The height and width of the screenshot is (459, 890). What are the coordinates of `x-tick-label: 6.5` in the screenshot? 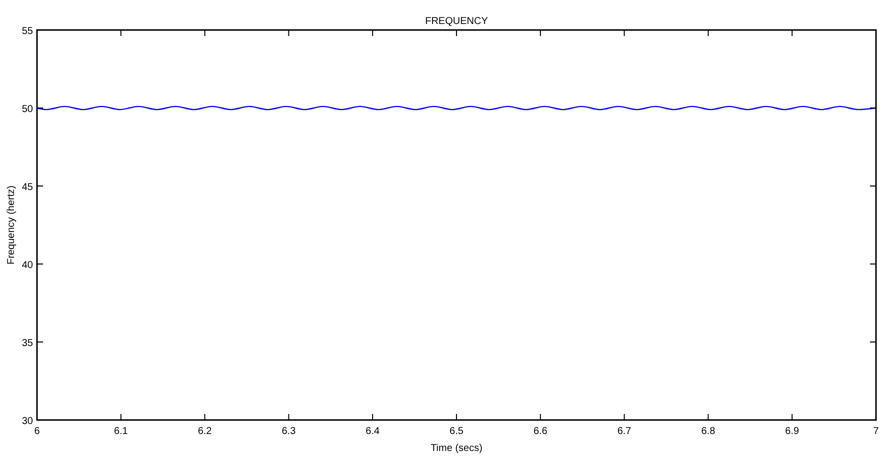 It's located at (457, 431).